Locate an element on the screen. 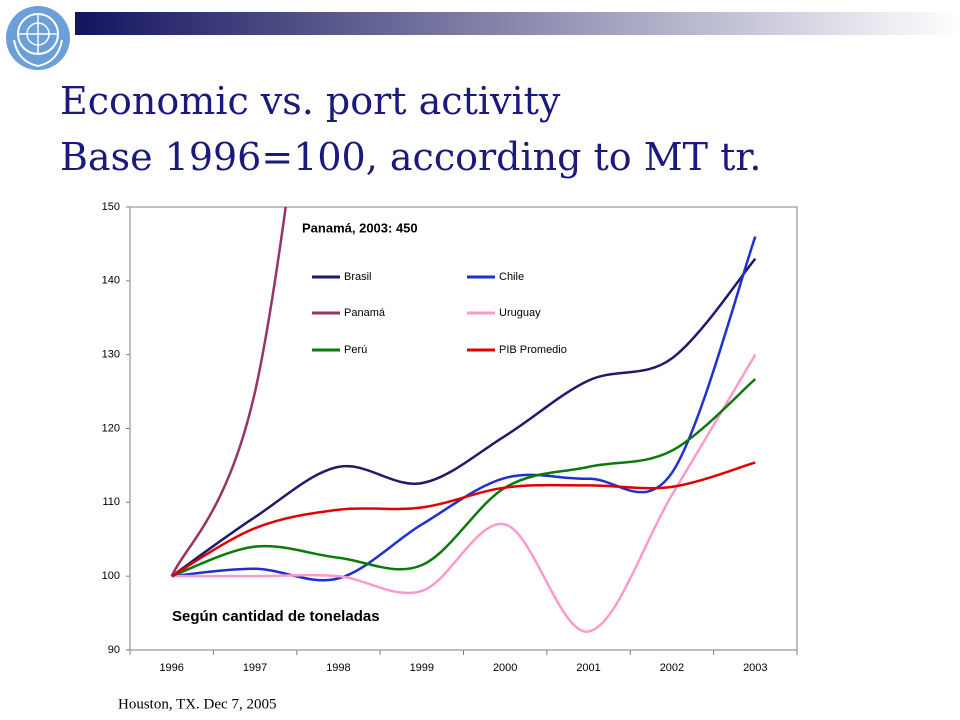 The width and height of the screenshot is (960, 720). annotation: Según cantidad de toneladas is located at coordinates (276, 616).